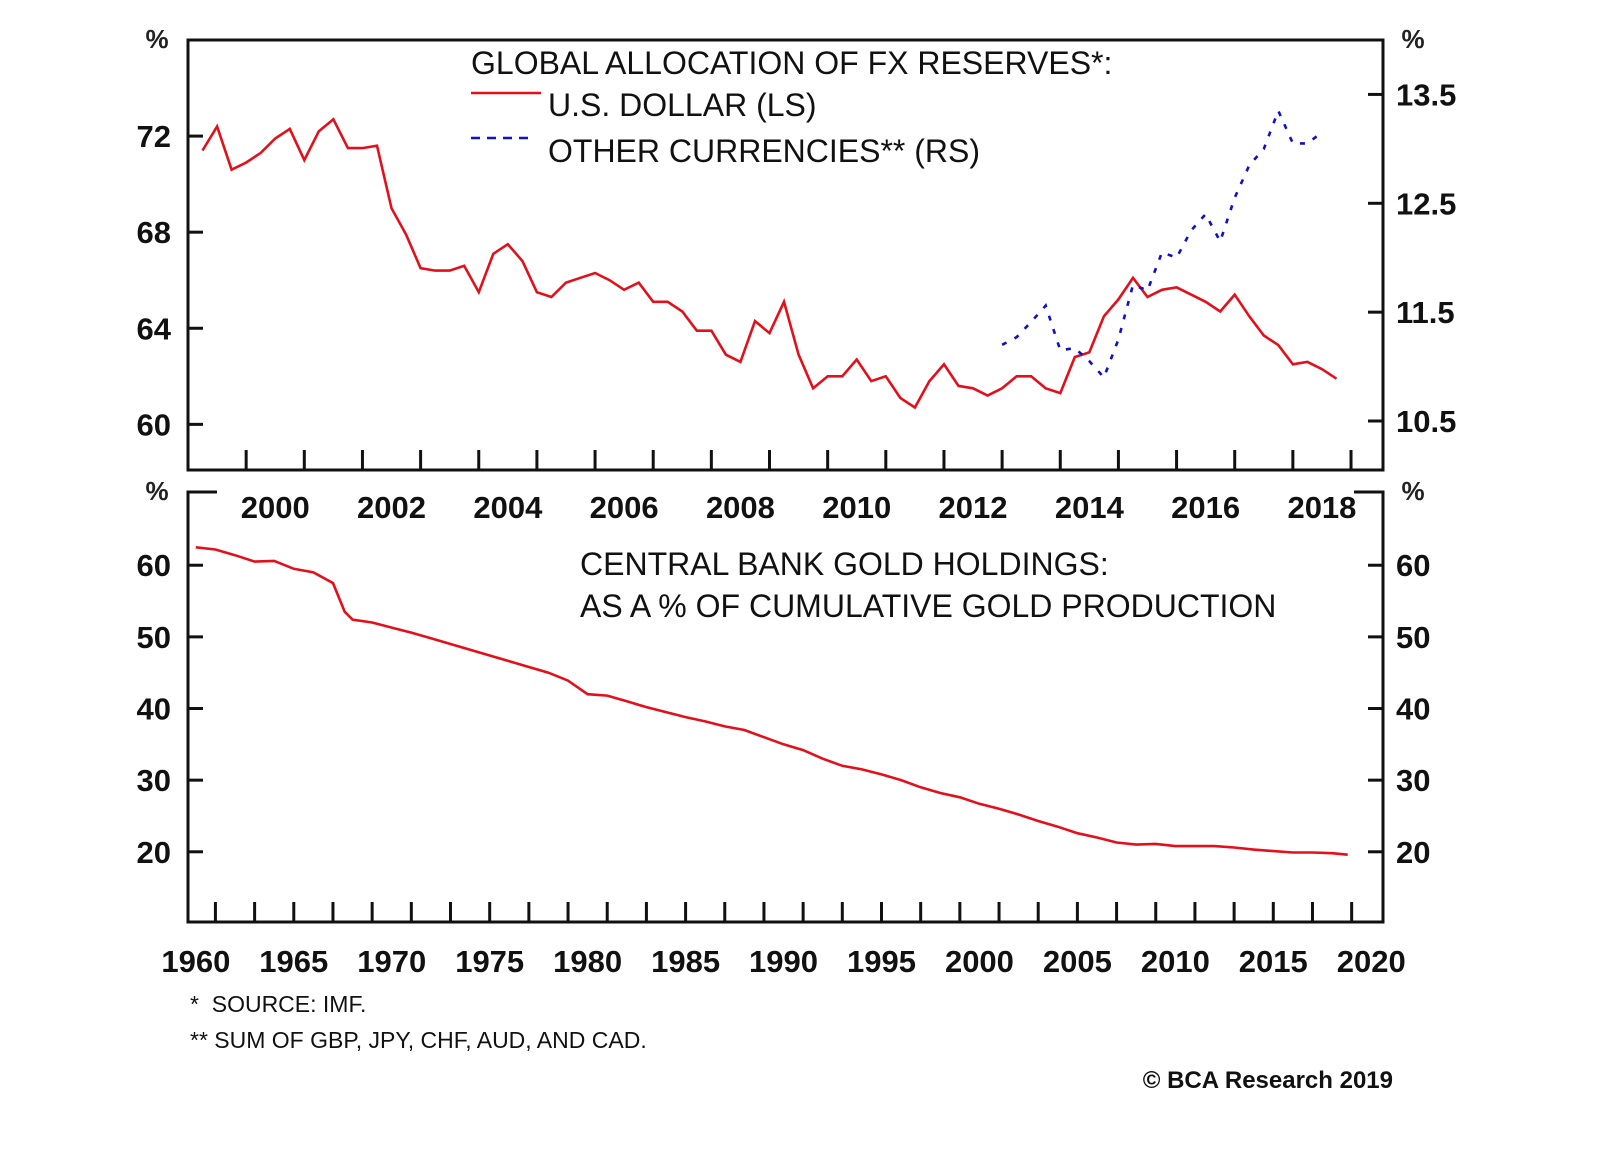 The width and height of the screenshot is (1600, 1152). Describe the element at coordinates (156, 39) in the screenshot. I see `top-left-unit-label: %` at that location.